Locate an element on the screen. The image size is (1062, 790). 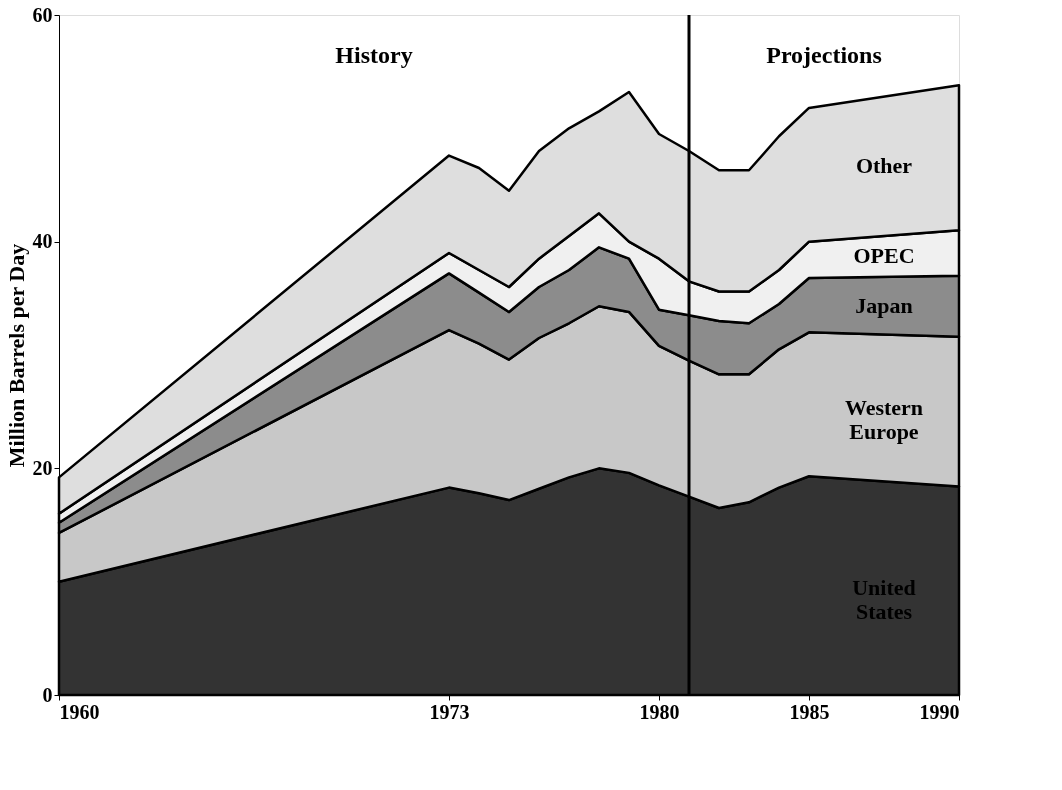
y-tick-label: 0 is located at coordinates (47, 694).